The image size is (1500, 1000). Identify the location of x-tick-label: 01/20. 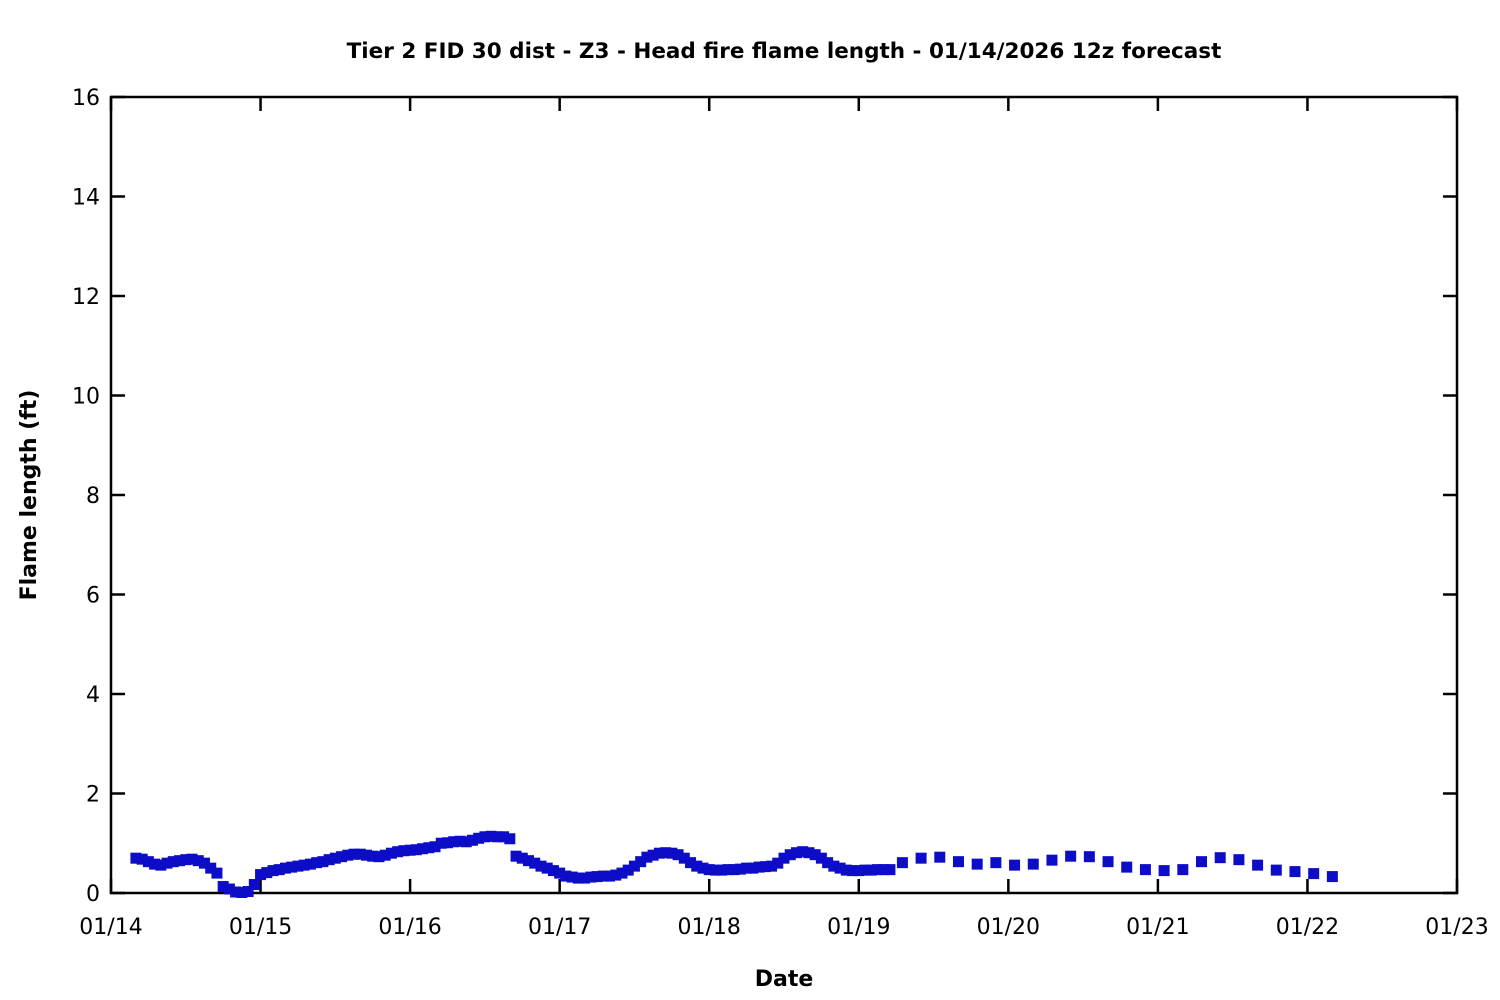
(1008, 927).